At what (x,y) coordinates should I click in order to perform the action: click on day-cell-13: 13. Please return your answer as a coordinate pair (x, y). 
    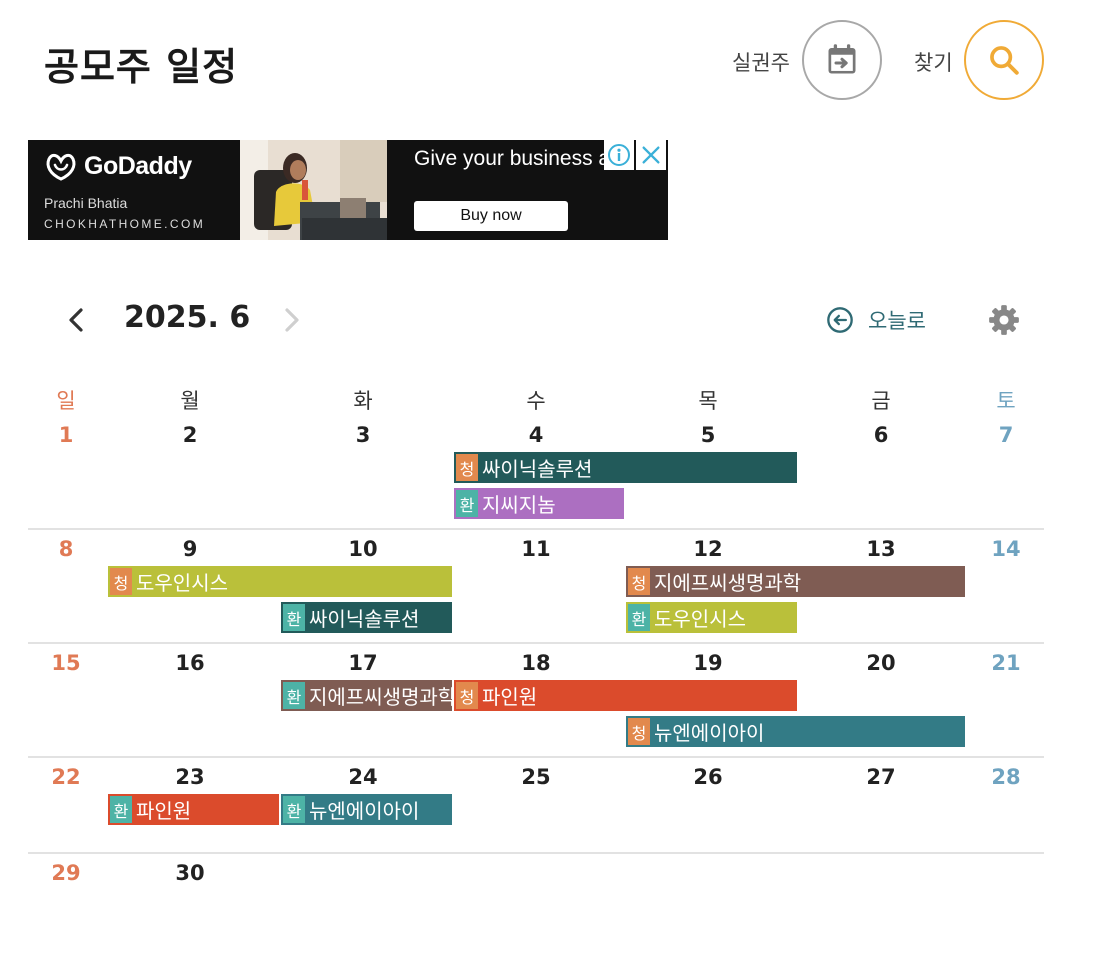
    Looking at the image, I should click on (881, 549).